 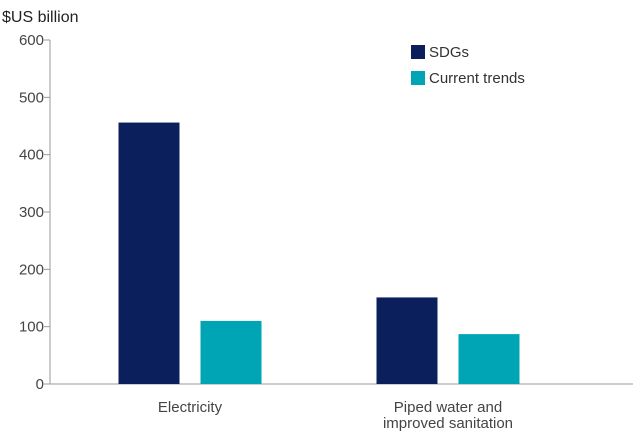 What do you see at coordinates (477, 78) in the screenshot?
I see `legend-label: Current trends` at bounding box center [477, 78].